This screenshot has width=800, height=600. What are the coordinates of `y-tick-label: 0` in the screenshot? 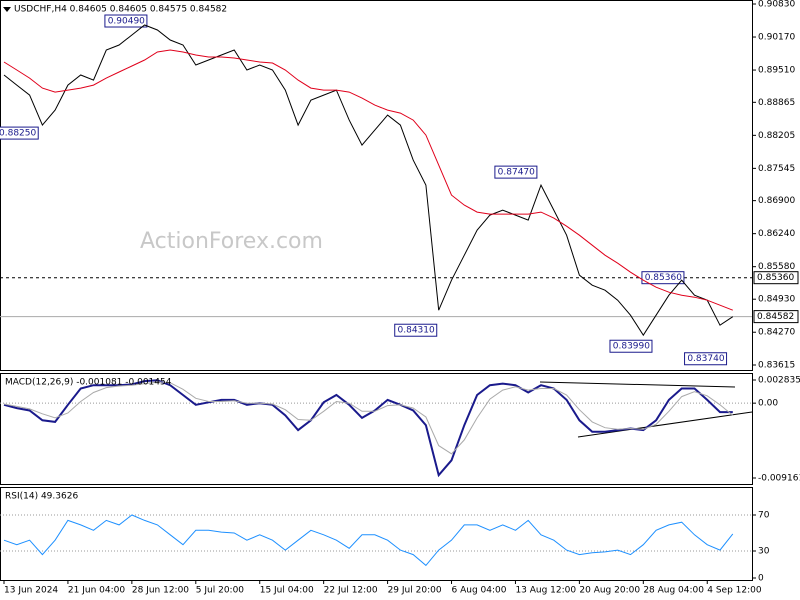 It's located at (761, 579).